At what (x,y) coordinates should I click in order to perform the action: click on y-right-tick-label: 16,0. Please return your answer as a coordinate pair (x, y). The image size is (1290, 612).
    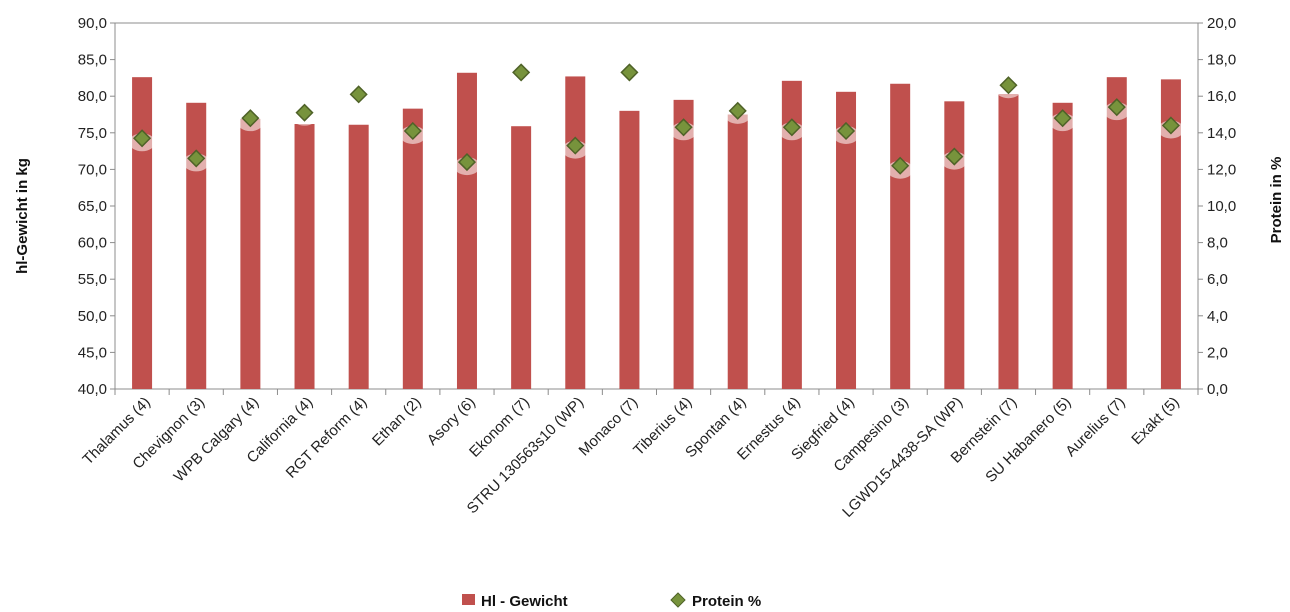
    Looking at the image, I should click on (1221, 96).